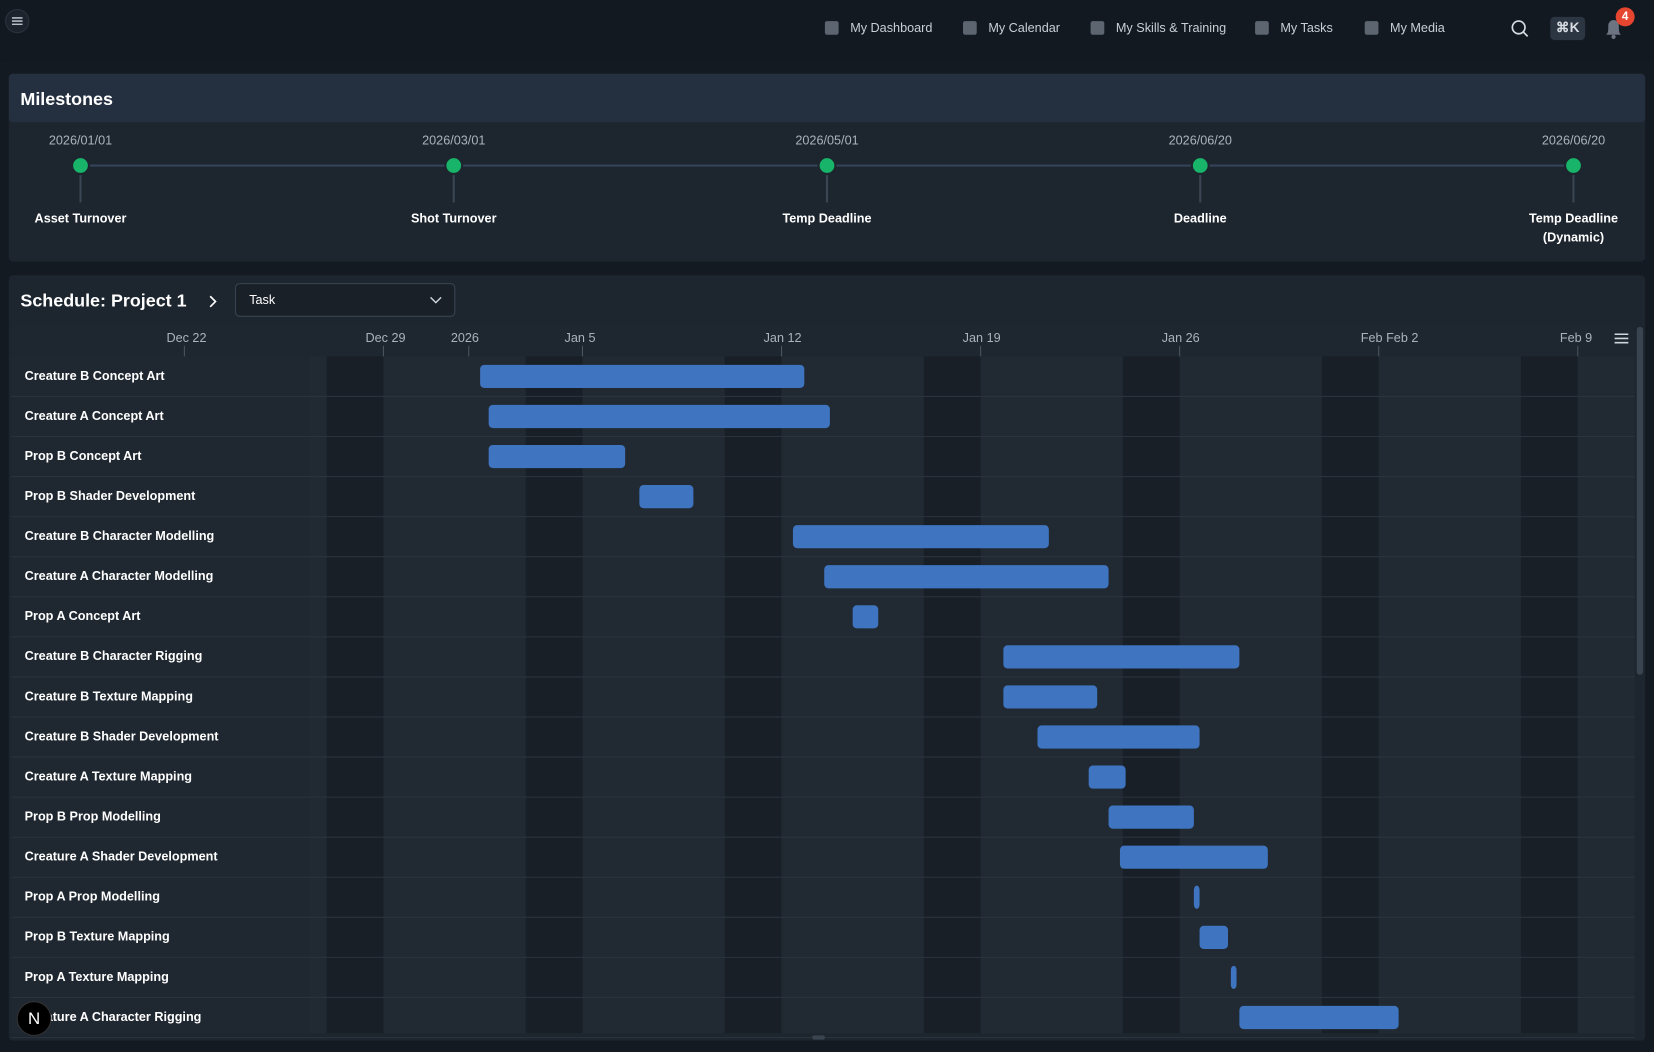 The width and height of the screenshot is (1654, 1052). Describe the element at coordinates (1621, 338) in the screenshot. I see `gantt-menu` at that location.